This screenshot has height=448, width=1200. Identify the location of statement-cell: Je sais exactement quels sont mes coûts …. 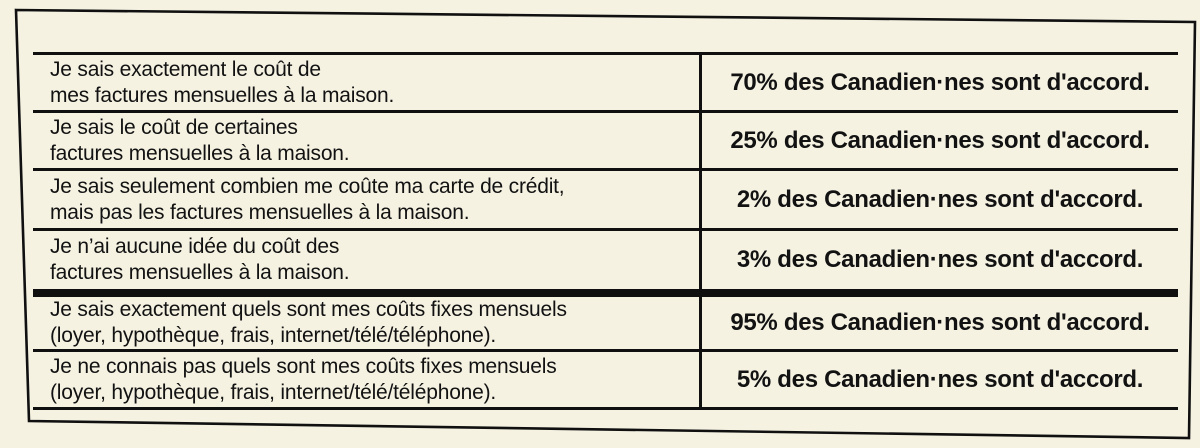
(366, 323).